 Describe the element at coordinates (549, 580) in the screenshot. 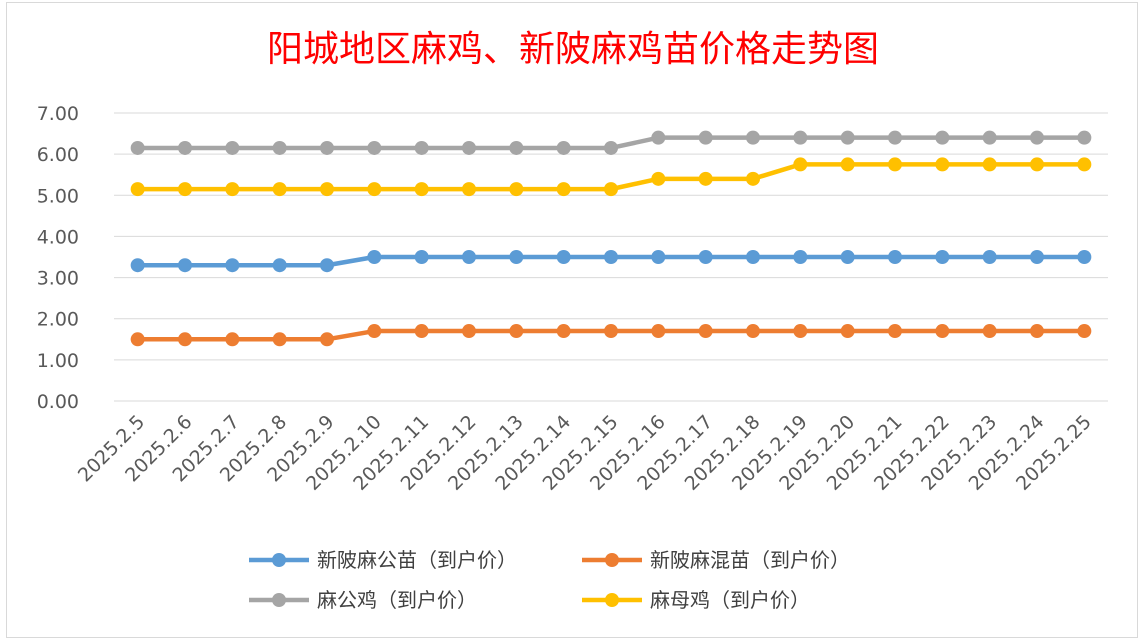

I see `legend: 新陂麻公苗（到户价） 新陂麻混苗（到户价） 麻公鸡（到户价） 麻母鸡（到户价）` at that location.